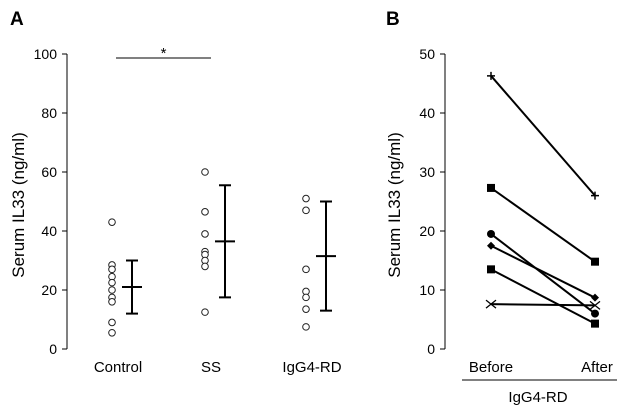  Describe the element at coordinates (394, 205) in the screenshot. I see `panel-b-y-axis-title: Serum IL33 (ng/ml)` at that location.